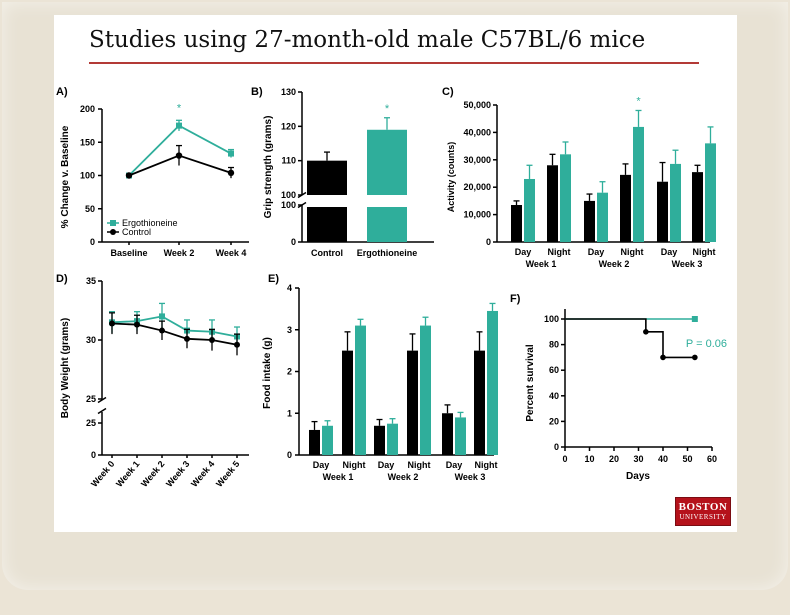  What do you see at coordinates (87, 109) in the screenshot?
I see `a-ytick-label: 200` at bounding box center [87, 109].